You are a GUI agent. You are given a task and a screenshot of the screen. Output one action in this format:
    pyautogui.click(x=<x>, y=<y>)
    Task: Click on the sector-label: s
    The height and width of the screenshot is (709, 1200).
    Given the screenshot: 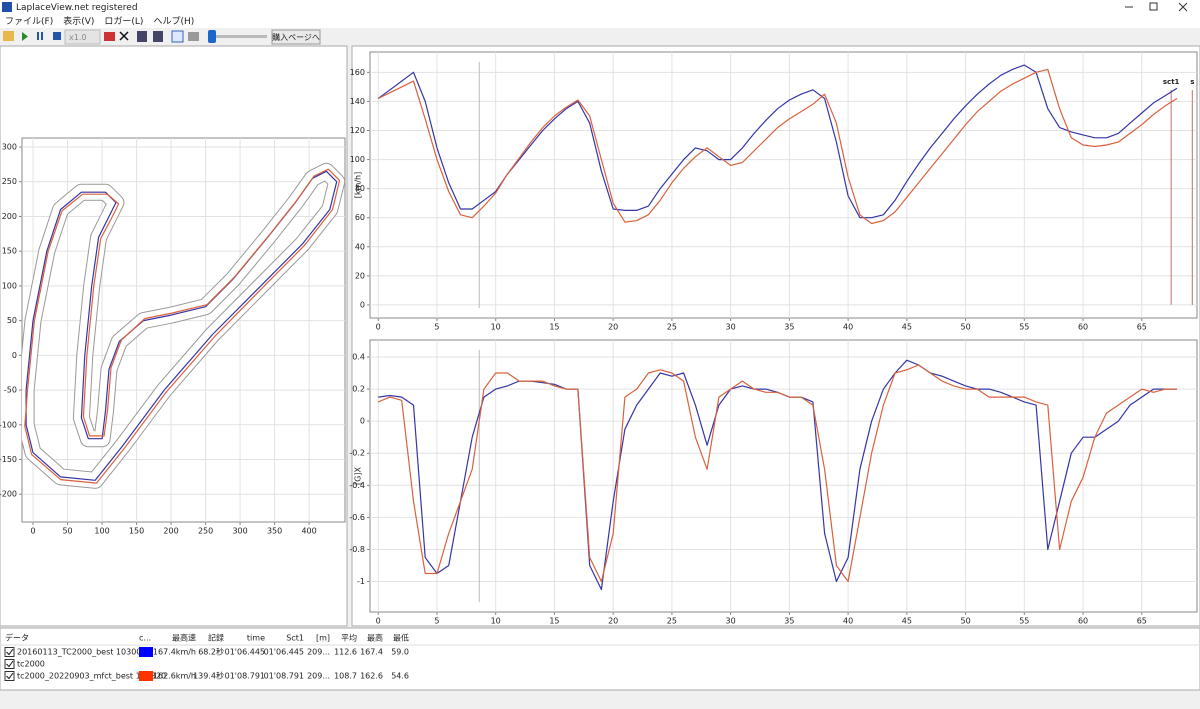 What is the action you would take?
    pyautogui.click(x=1192, y=82)
    